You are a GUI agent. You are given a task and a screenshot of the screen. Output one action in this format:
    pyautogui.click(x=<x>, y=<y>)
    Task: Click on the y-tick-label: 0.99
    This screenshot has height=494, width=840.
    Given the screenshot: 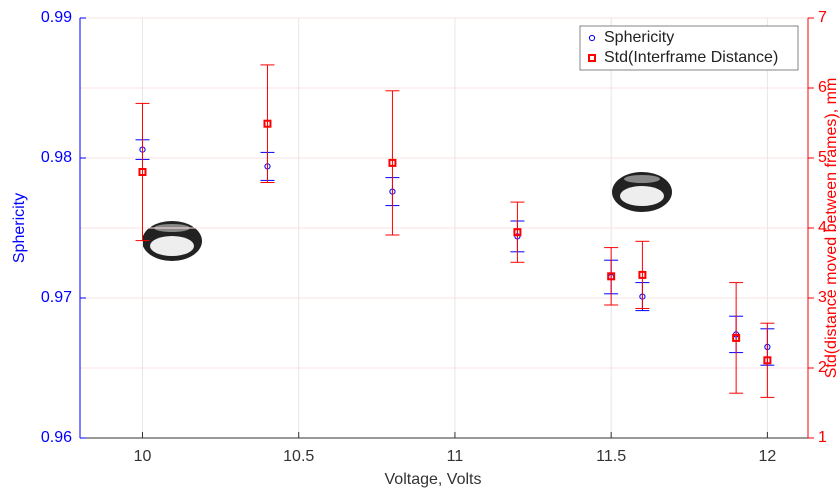 What is the action you would take?
    pyautogui.click(x=56, y=17)
    